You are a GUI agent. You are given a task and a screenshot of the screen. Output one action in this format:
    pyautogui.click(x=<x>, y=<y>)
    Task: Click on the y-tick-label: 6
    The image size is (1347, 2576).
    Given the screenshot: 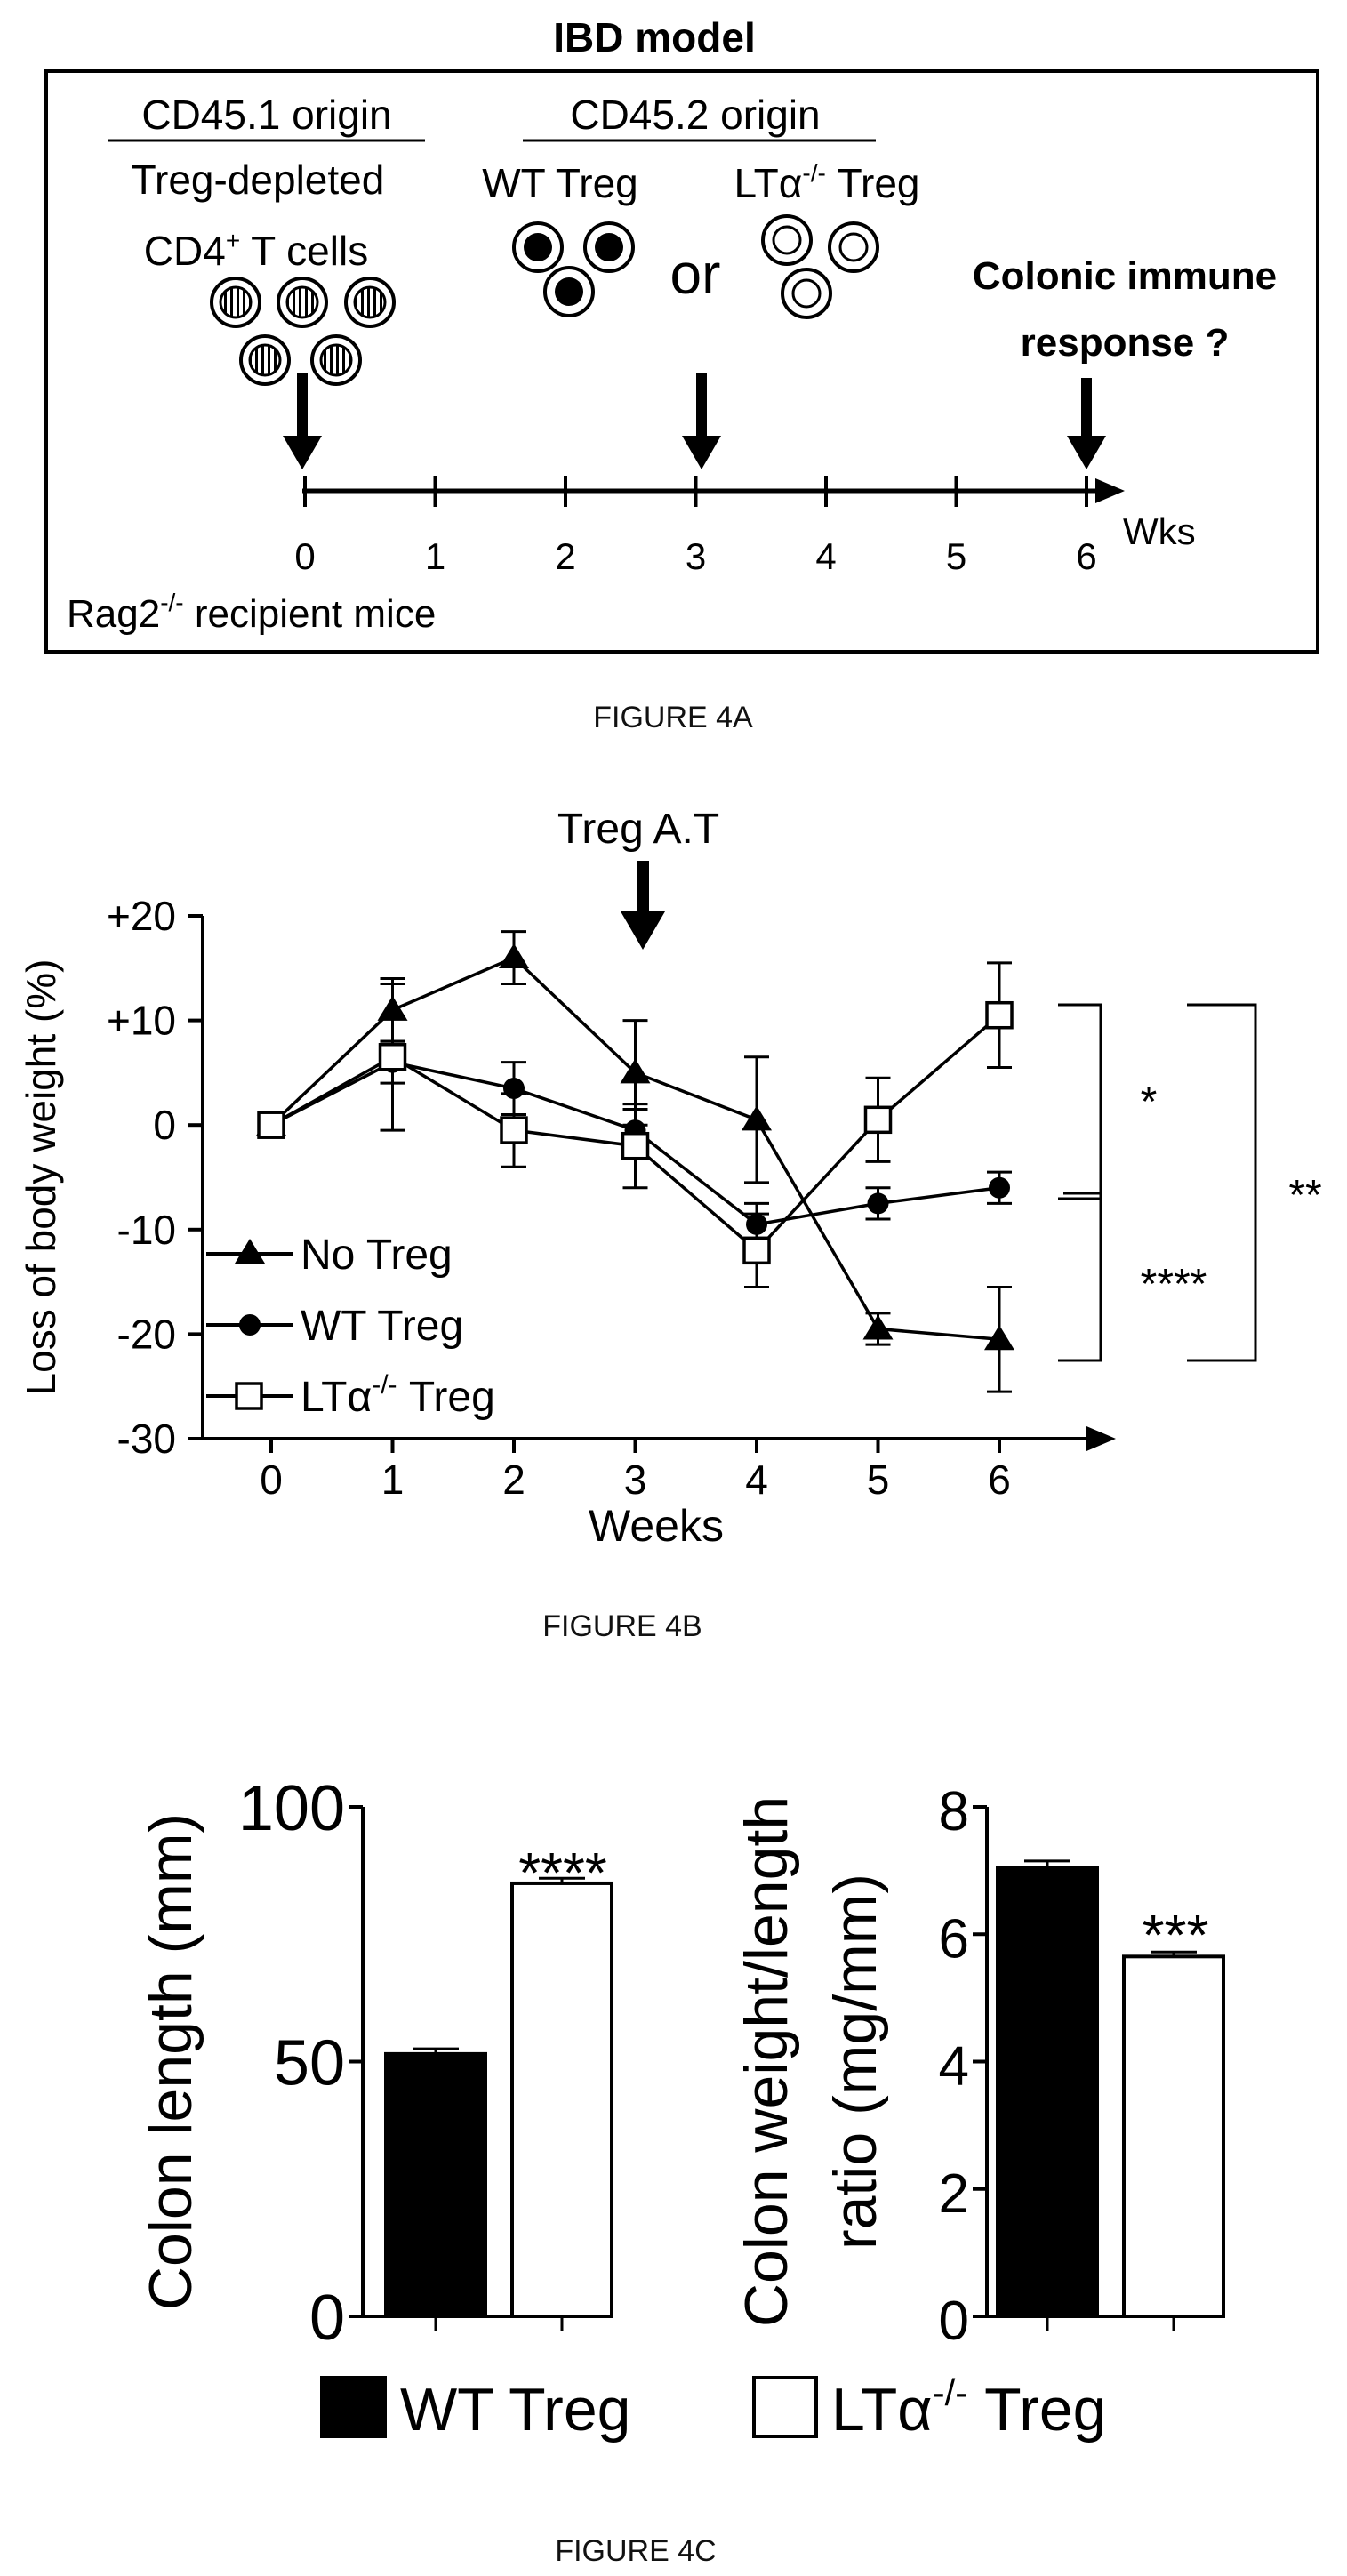 What is the action you would take?
    pyautogui.click(x=954, y=1939)
    